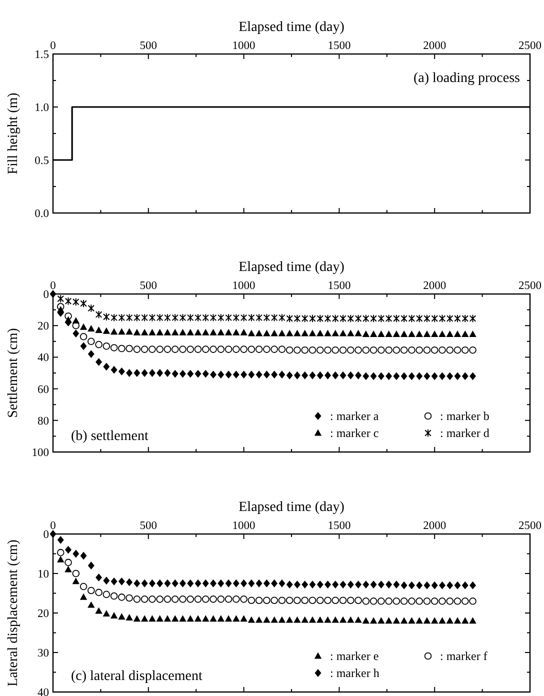 This screenshot has height=696, width=544. Describe the element at coordinates (465, 416) in the screenshot. I see `legend-label: : marker b` at that location.